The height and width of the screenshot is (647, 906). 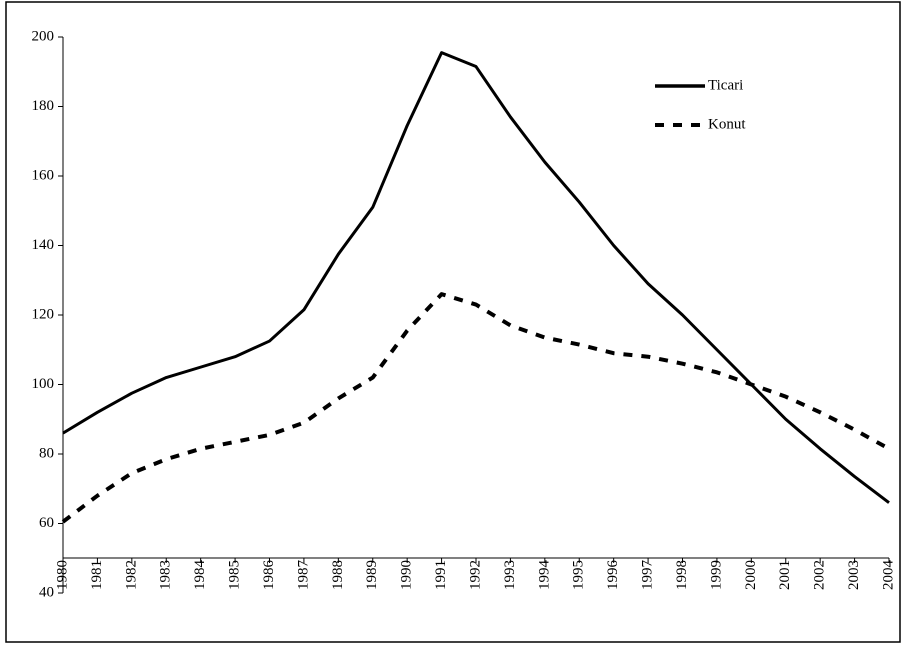 What do you see at coordinates (820, 575) in the screenshot?
I see `x-tick-label: 2002` at bounding box center [820, 575].